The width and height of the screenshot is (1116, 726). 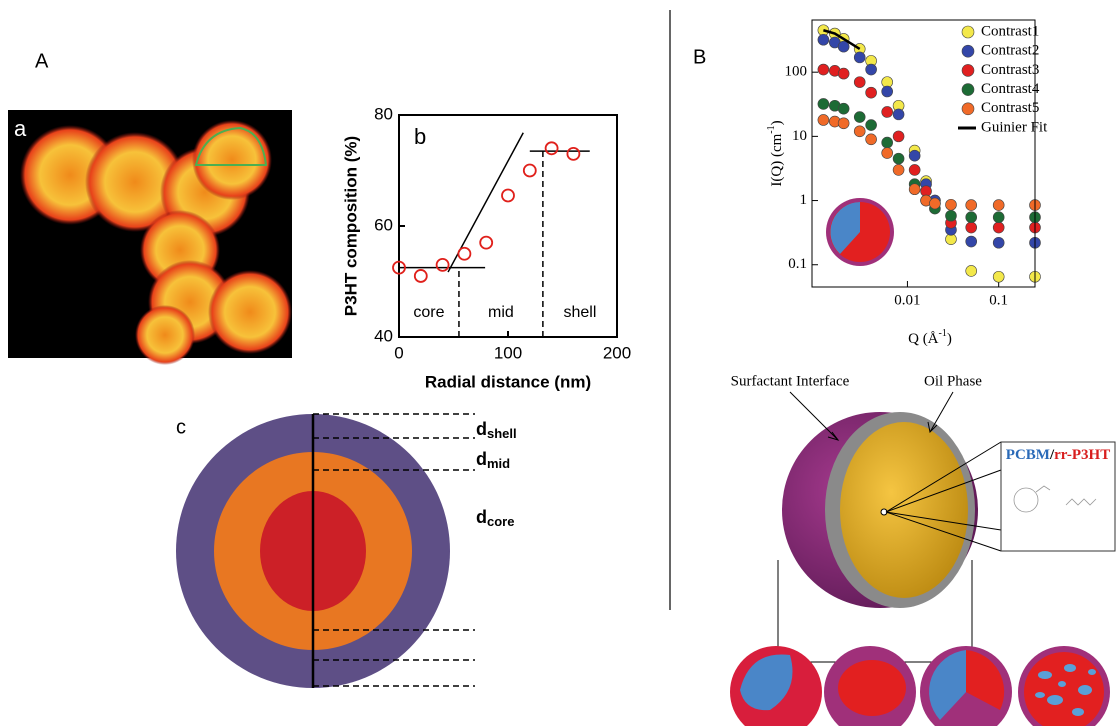 What do you see at coordinates (350, 226) in the screenshot?
I see `y-axis-label: P3HT composition (%)` at bounding box center [350, 226].